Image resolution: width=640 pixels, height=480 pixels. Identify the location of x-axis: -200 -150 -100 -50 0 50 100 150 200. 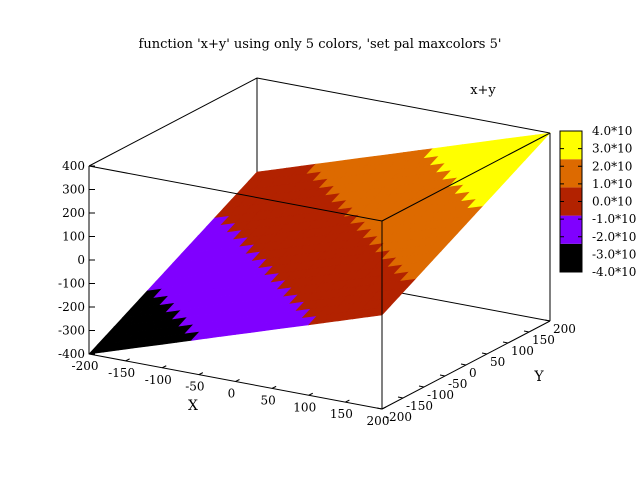
(231, 389).